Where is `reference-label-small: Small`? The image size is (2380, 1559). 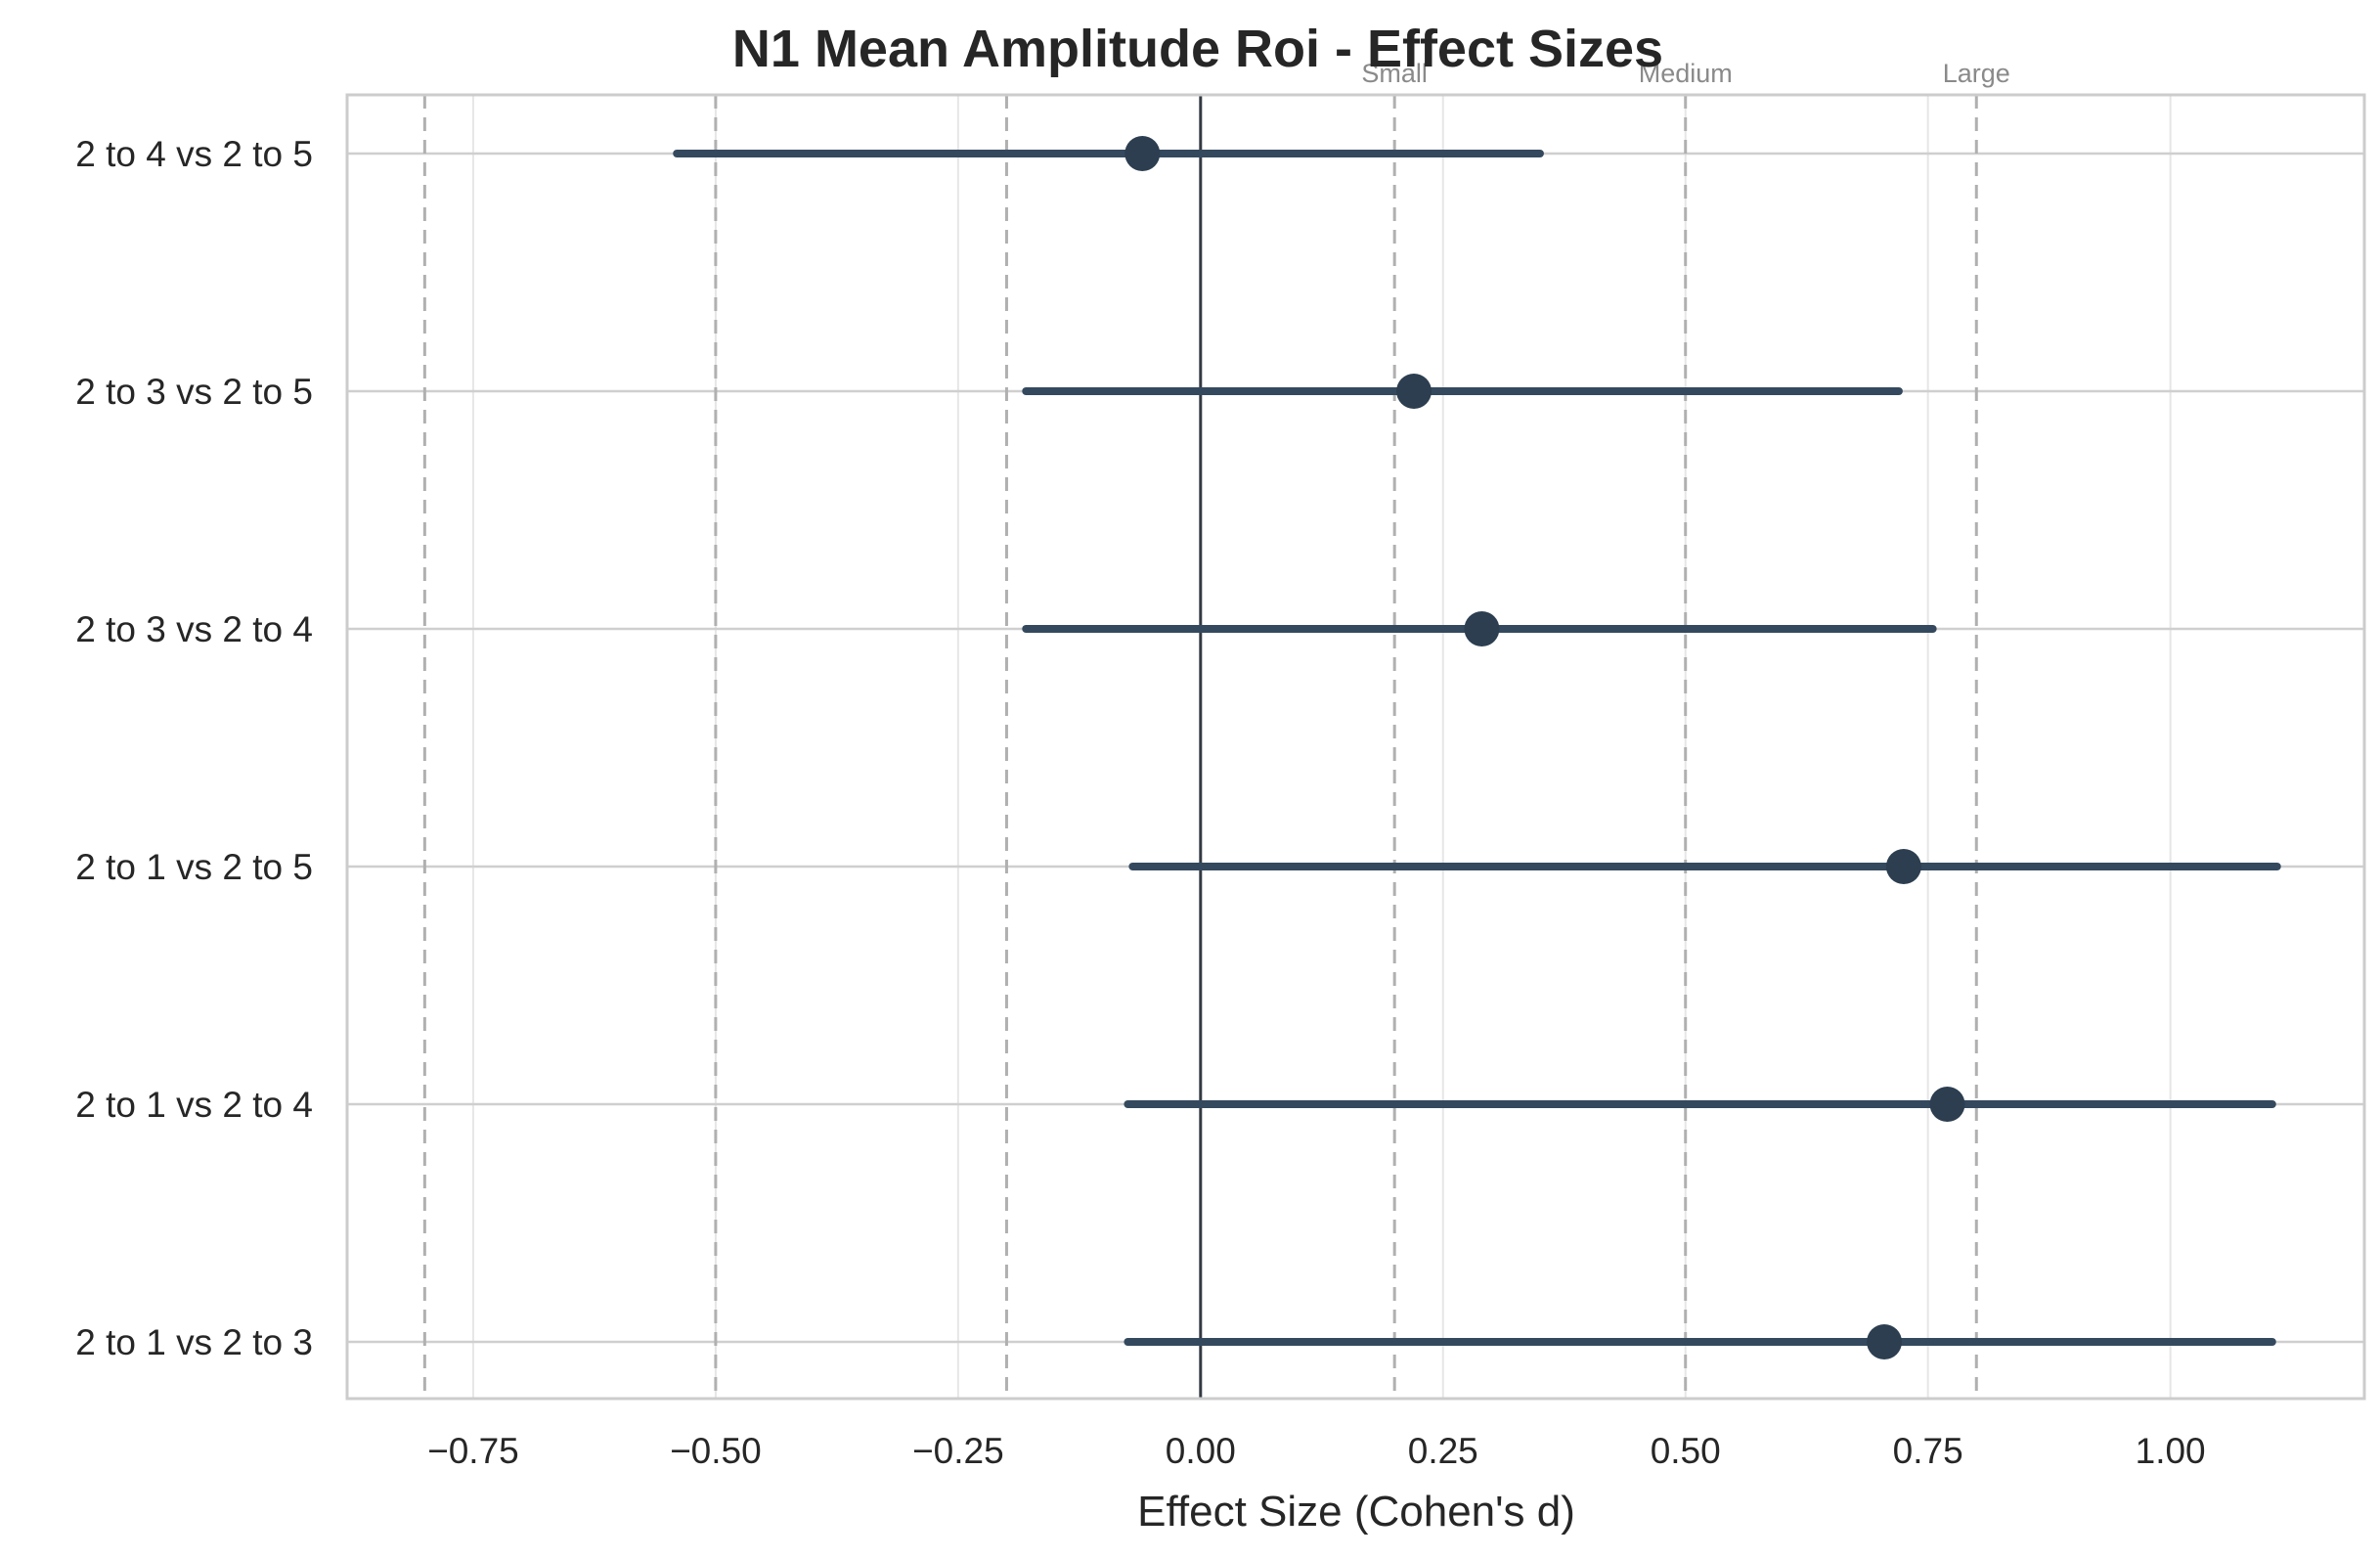 reference-label-small: Small is located at coordinates (1394, 73).